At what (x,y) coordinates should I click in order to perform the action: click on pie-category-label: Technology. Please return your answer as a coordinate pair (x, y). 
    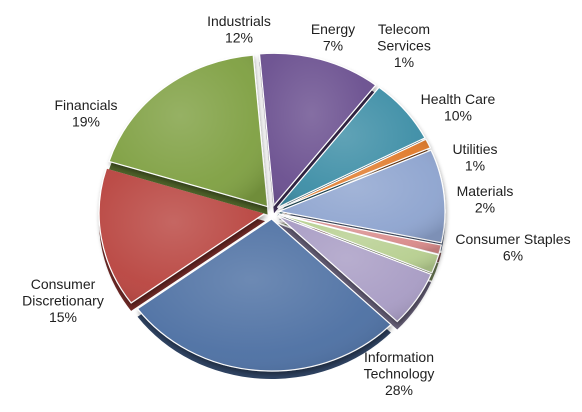
    Looking at the image, I should click on (399, 374).